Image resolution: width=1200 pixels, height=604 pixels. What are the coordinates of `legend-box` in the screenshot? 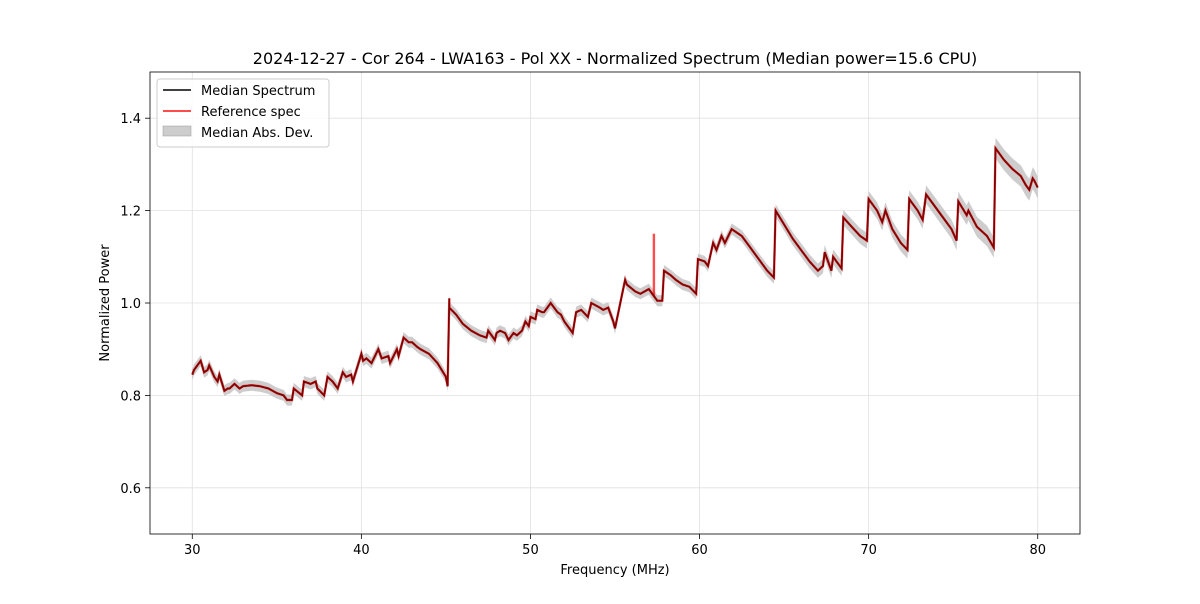 It's located at (243, 113).